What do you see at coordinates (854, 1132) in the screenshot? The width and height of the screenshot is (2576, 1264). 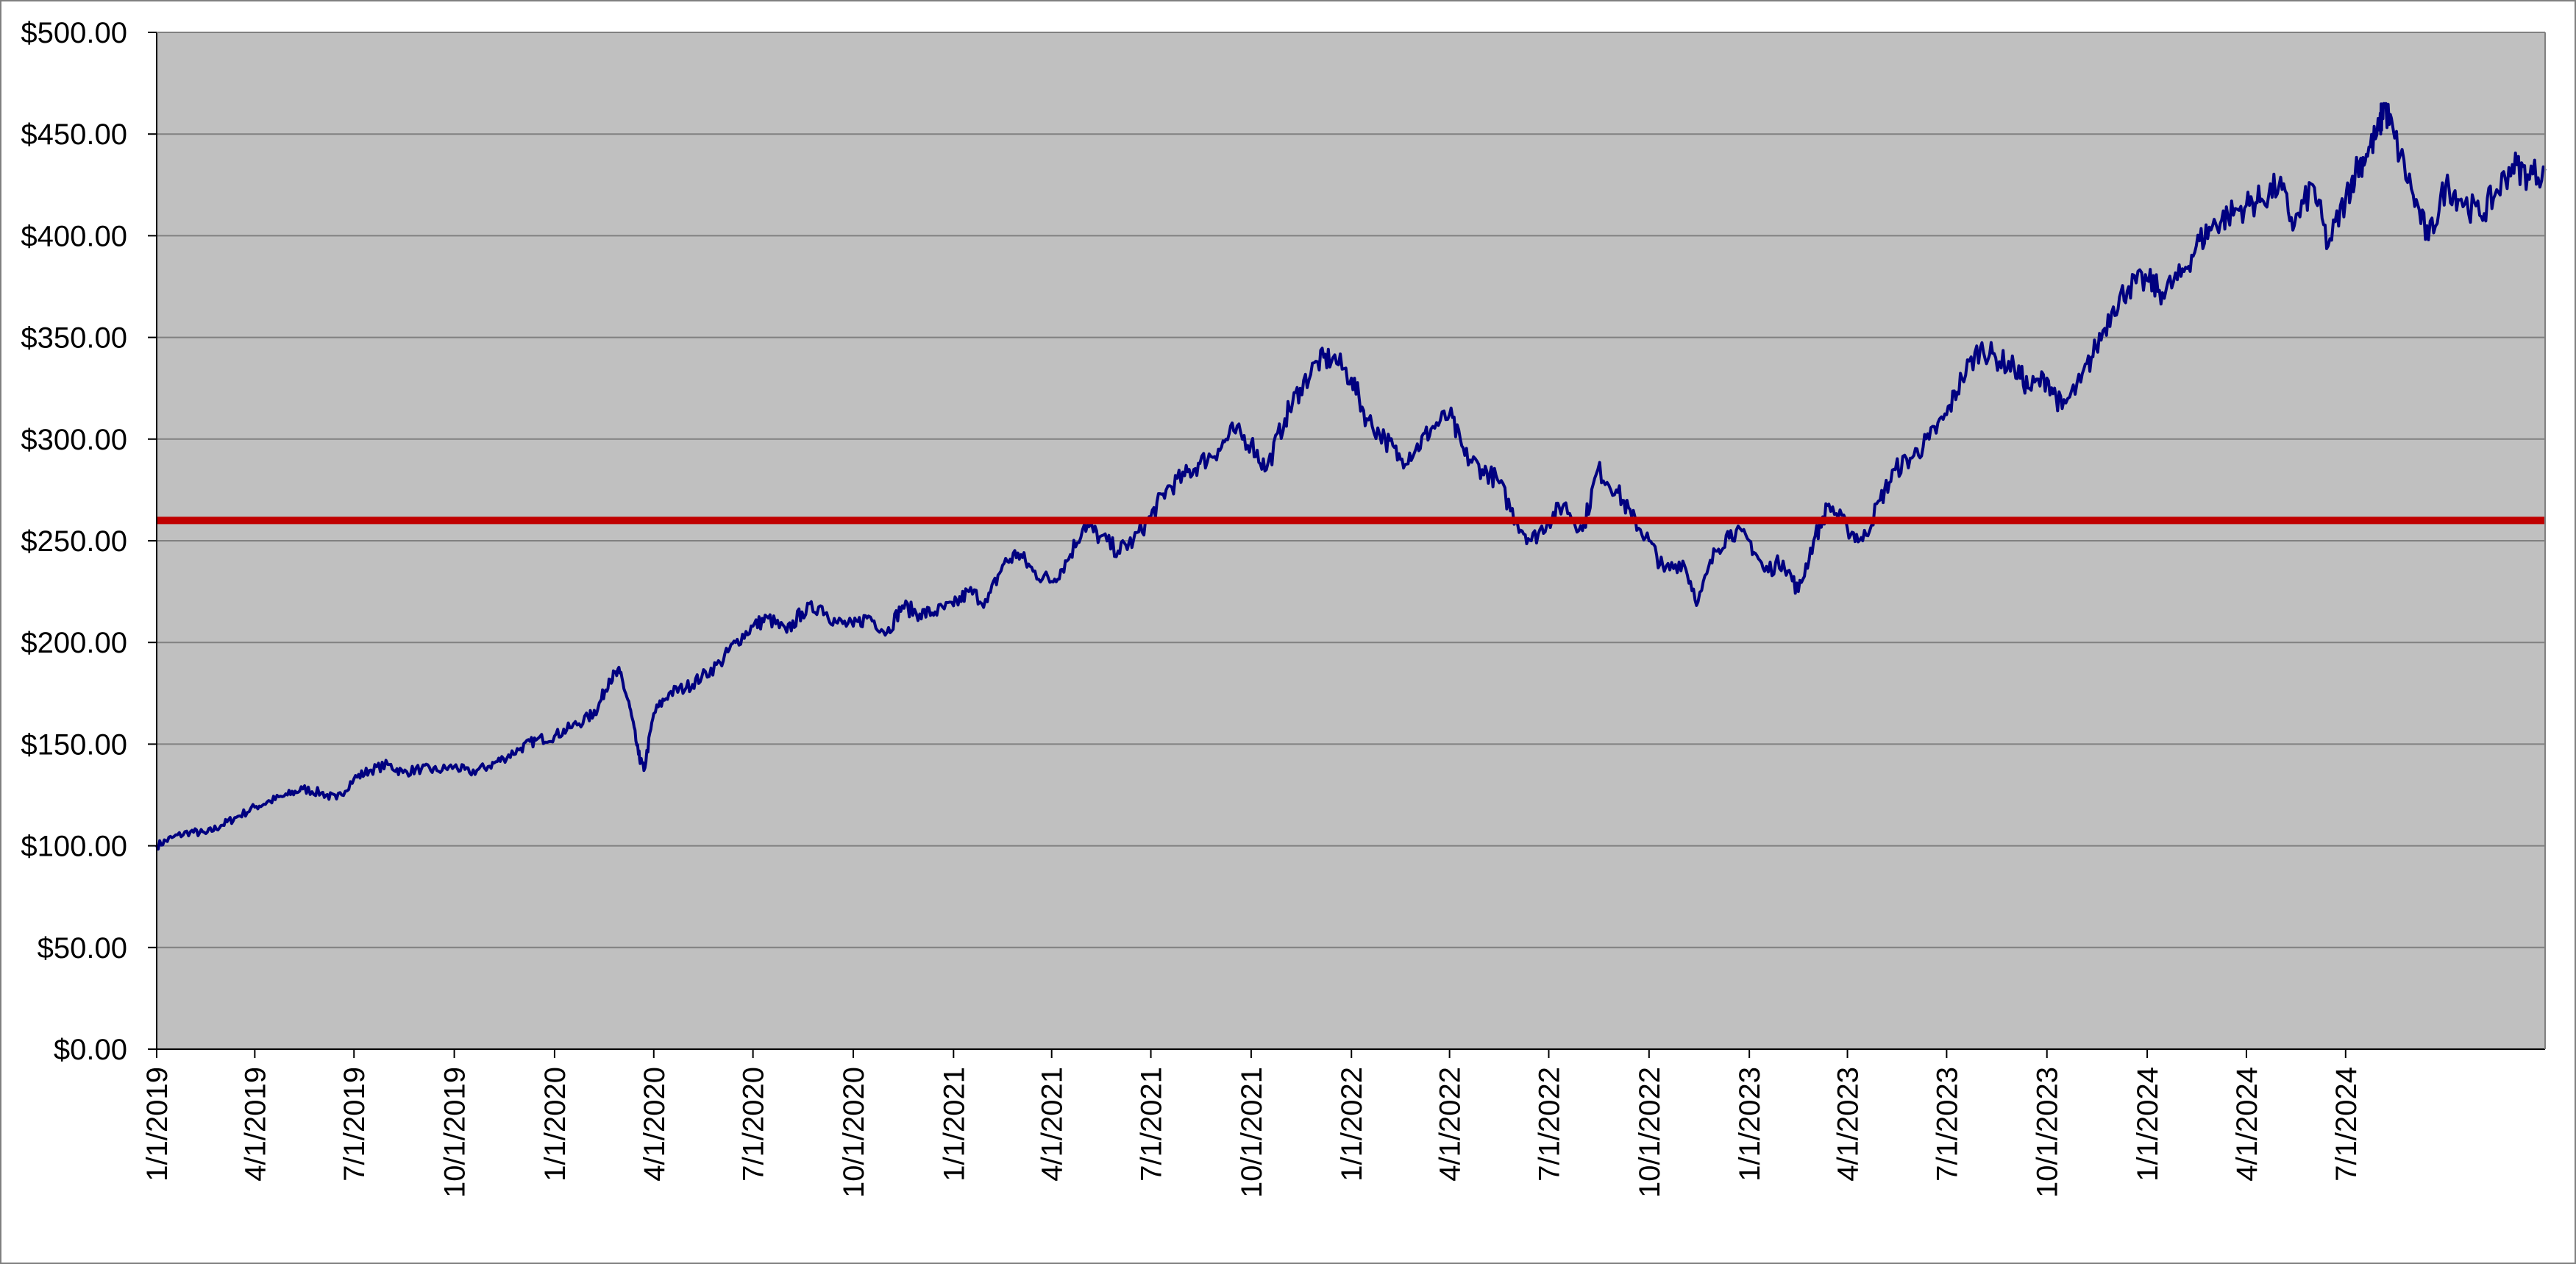 I see `x-tick-label: 10/1/2020` at bounding box center [854, 1132].